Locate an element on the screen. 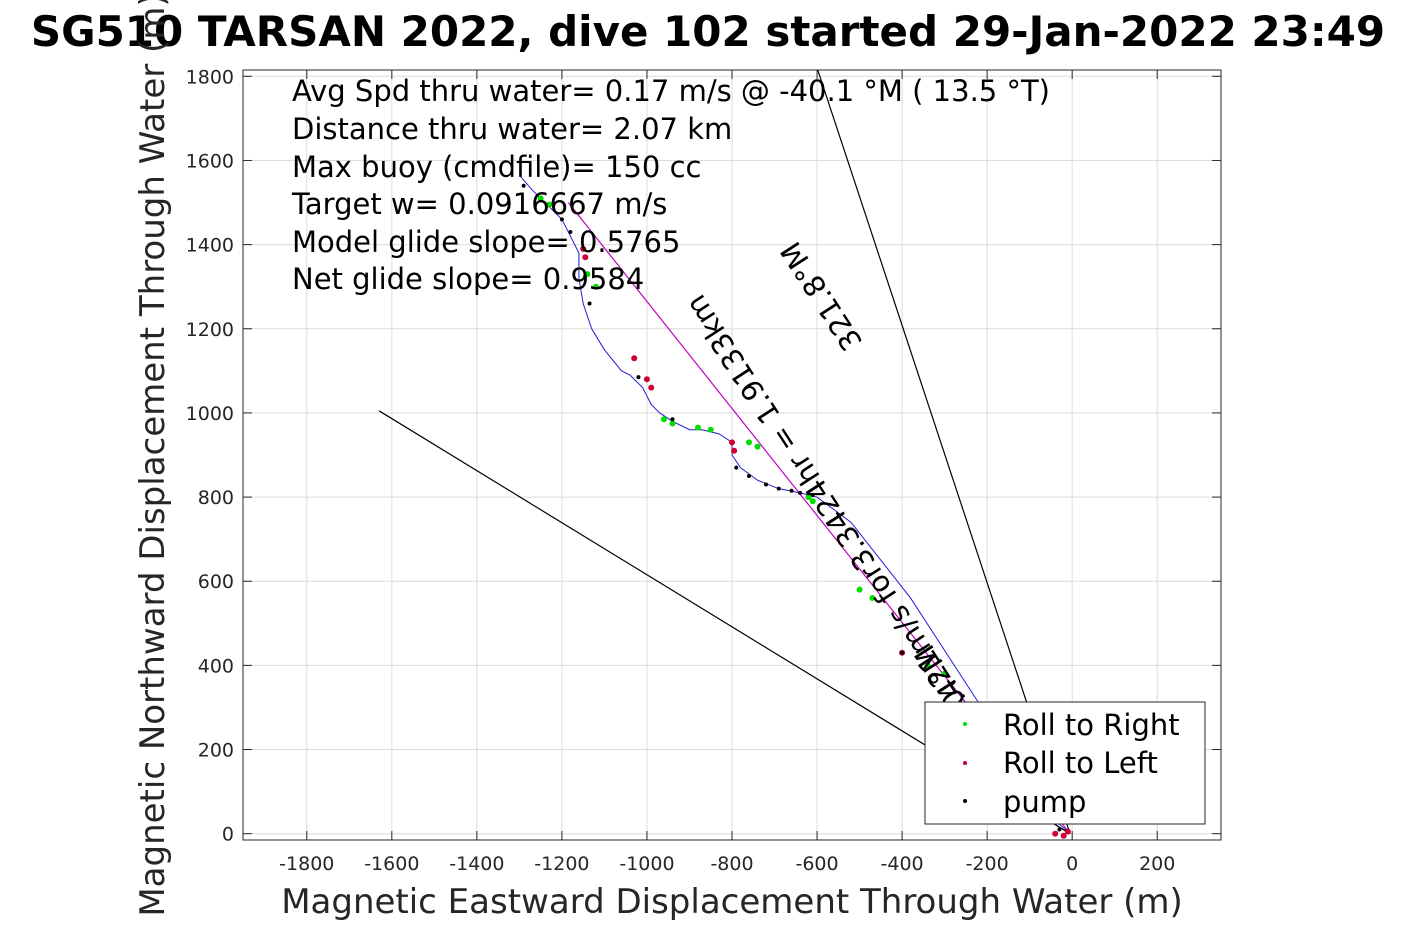  legend-marker-roll-right is located at coordinates (965, 724).